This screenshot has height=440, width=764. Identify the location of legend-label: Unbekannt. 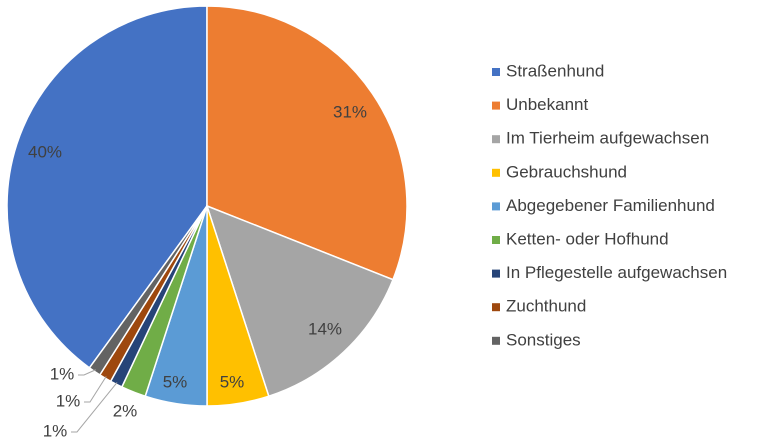
(547, 104).